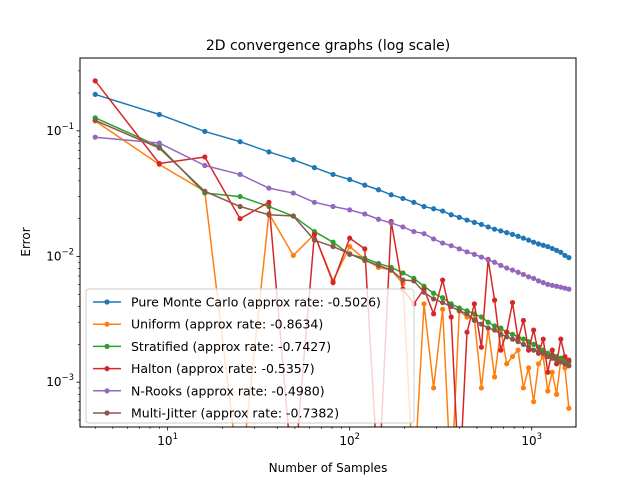  I want to click on y-axis-label: Error, so click(26, 241).